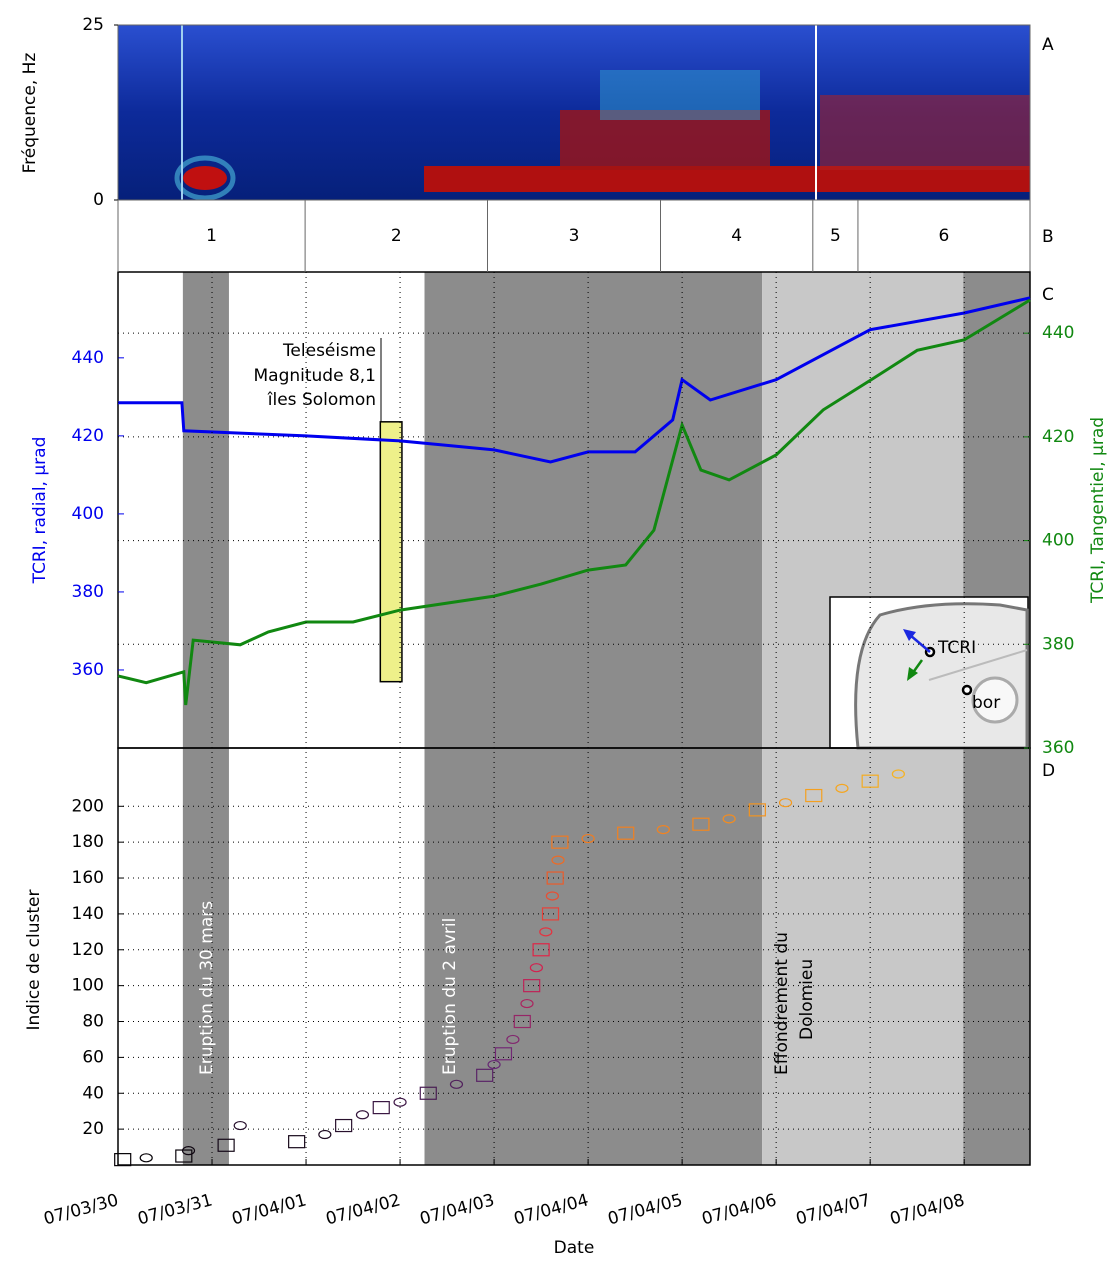 The height and width of the screenshot is (1264, 1113). I want to click on panel-letter: C, so click(1048, 295).